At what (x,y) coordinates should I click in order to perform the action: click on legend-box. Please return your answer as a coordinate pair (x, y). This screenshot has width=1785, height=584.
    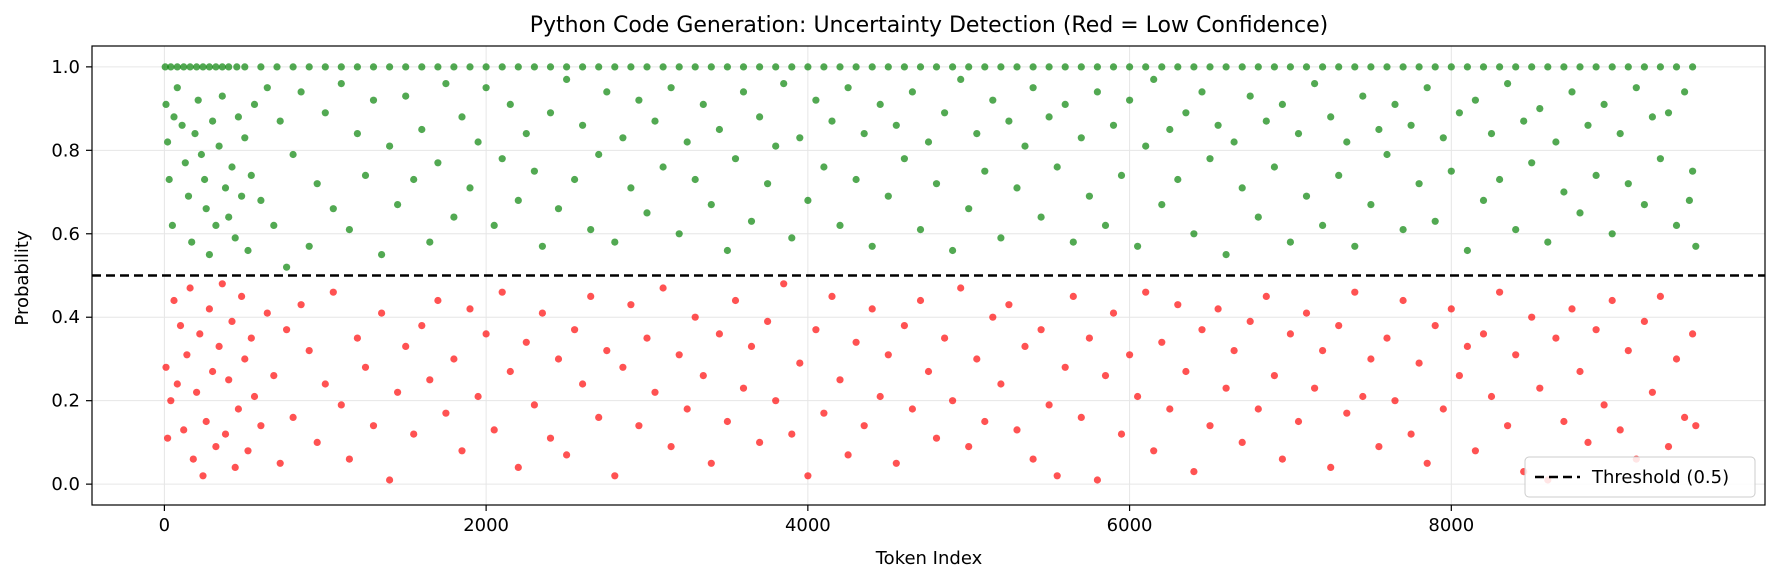
    Looking at the image, I should click on (1640, 477).